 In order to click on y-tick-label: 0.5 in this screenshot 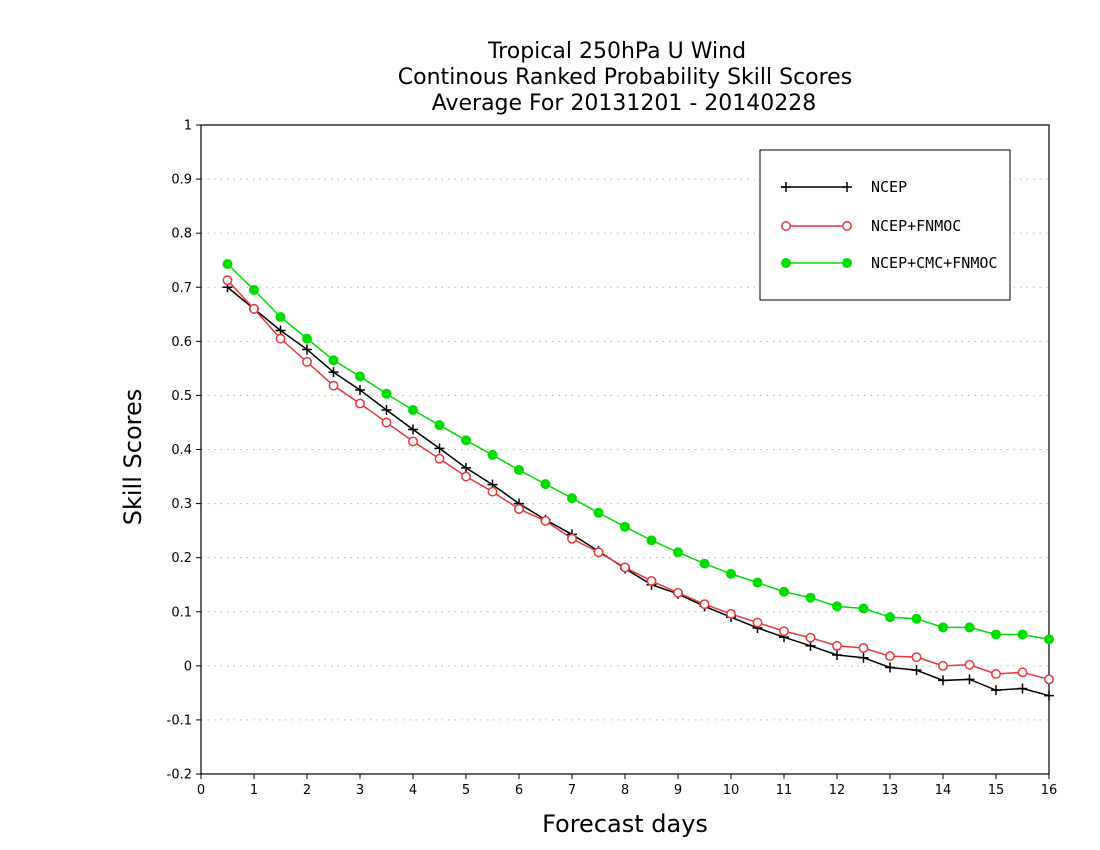, I will do `click(181, 396)`.